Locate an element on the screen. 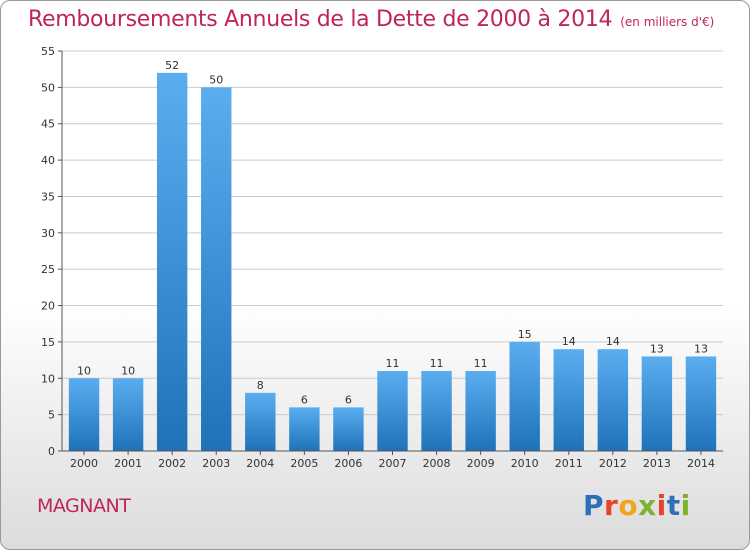 This screenshot has width=750, height=550. data-label: 52 is located at coordinates (172, 65).